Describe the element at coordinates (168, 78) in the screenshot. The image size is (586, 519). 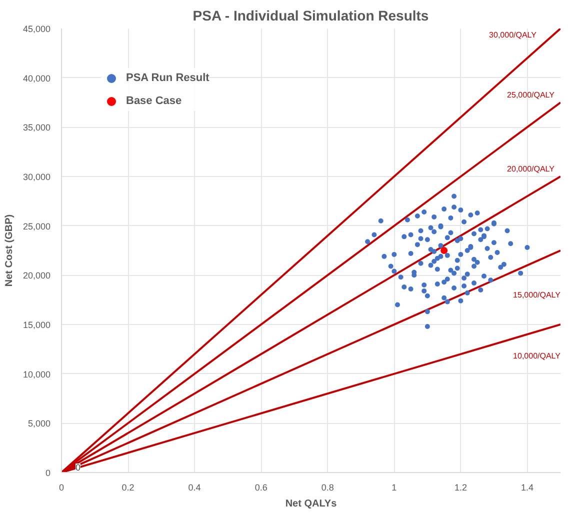
I see `legend-label: PSA Run Result` at that location.